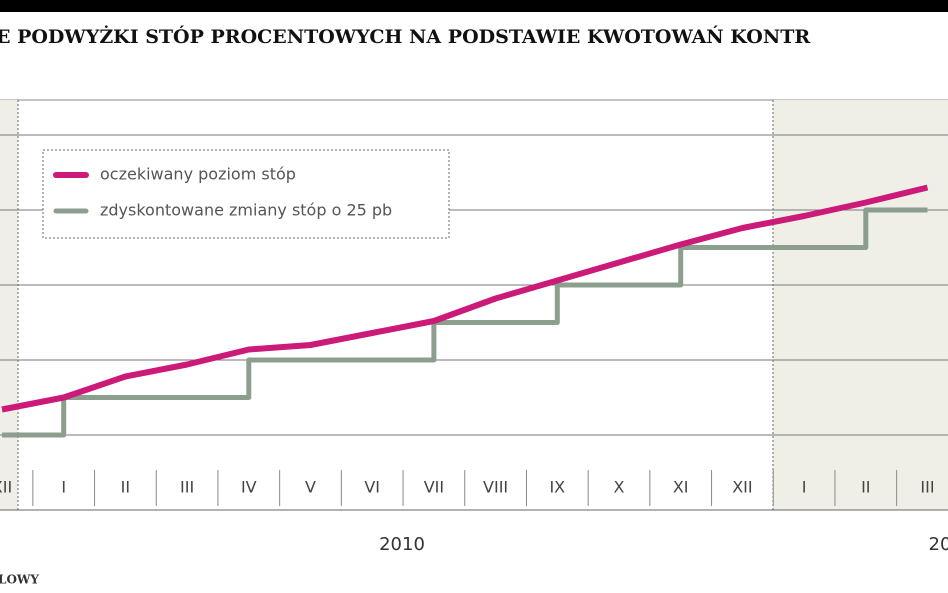 The height and width of the screenshot is (593, 948). I want to click on top-bar, so click(474, 6).